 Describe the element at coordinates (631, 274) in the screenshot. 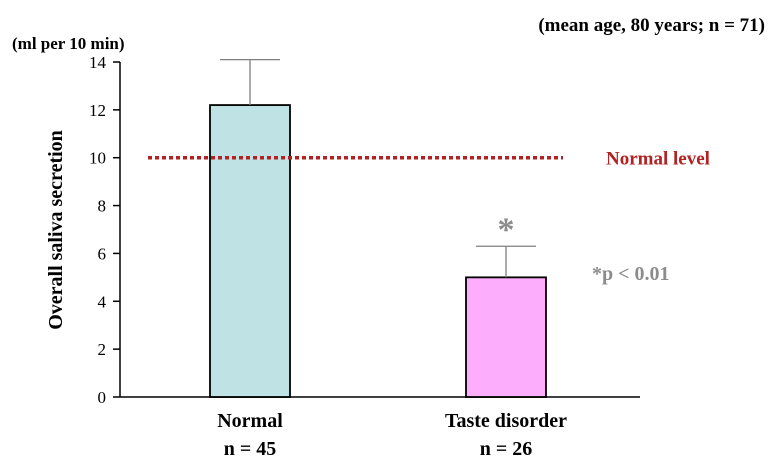

I see `significance-note: *p < 0.01` at that location.